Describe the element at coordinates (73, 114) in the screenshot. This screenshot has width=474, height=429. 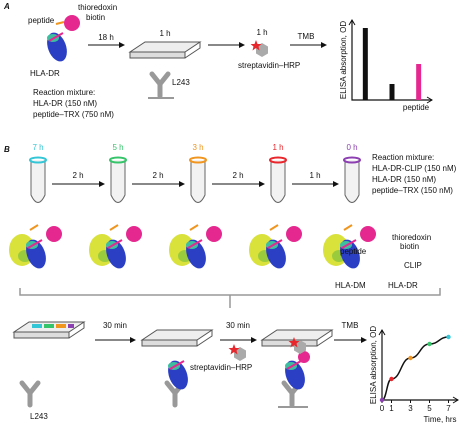
I see `mixture-line: peptide–TRX (750 nM)` at that location.